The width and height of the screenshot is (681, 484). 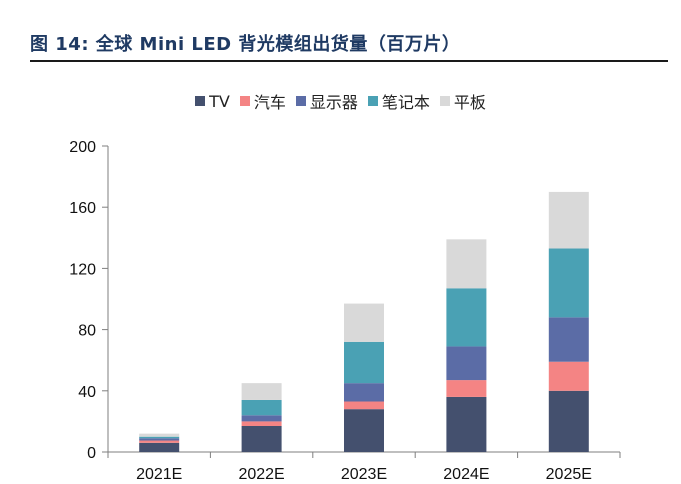 I want to click on y-tick-label: 160, so click(x=82, y=208).